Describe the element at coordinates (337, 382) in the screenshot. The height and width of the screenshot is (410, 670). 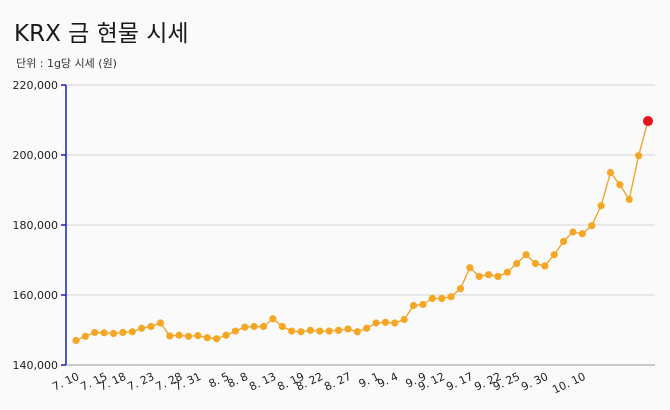
I see `x-tick-label: 8. 27` at that location.